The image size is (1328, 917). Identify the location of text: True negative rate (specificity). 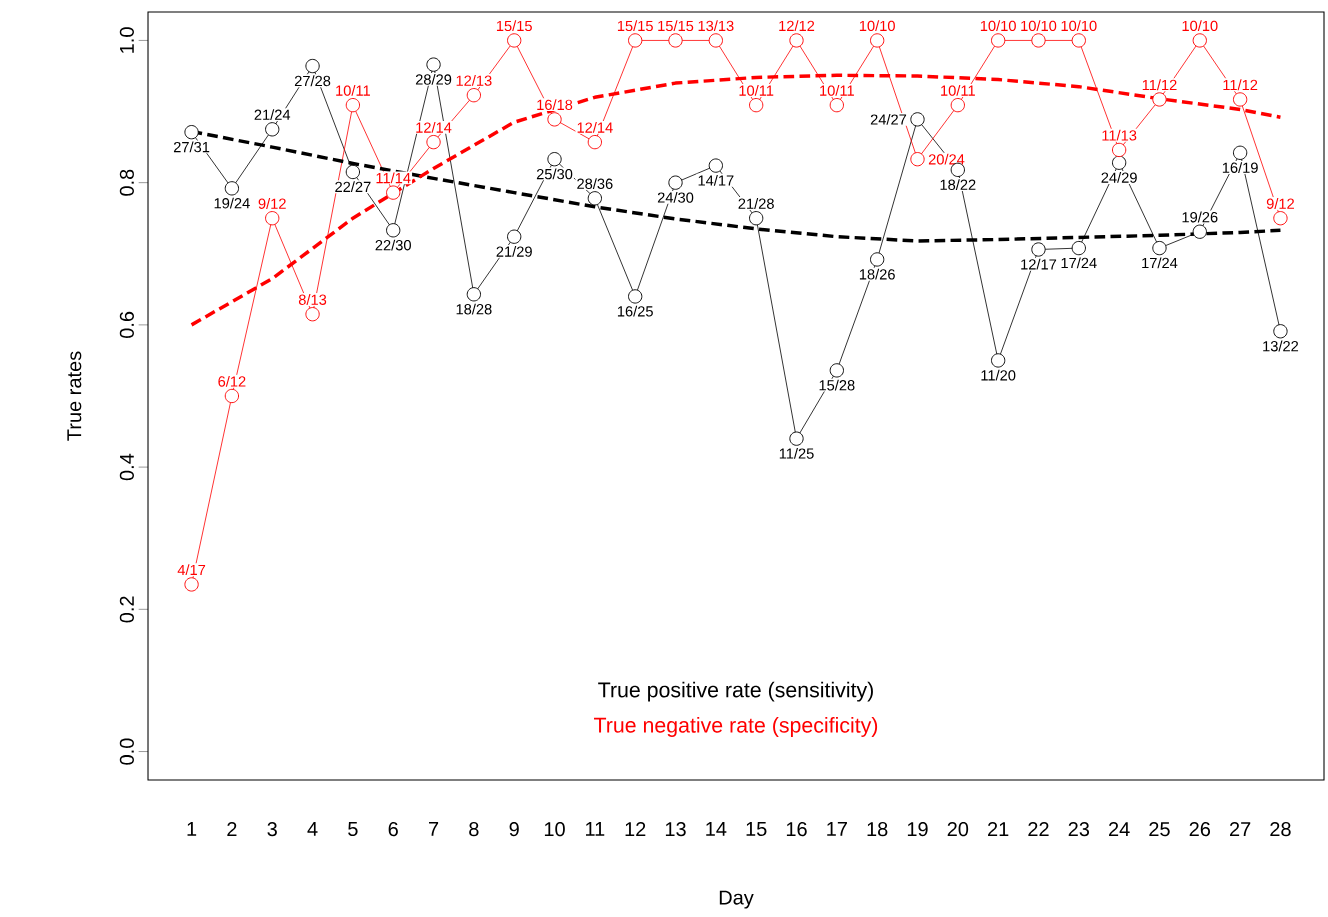
(736, 727).